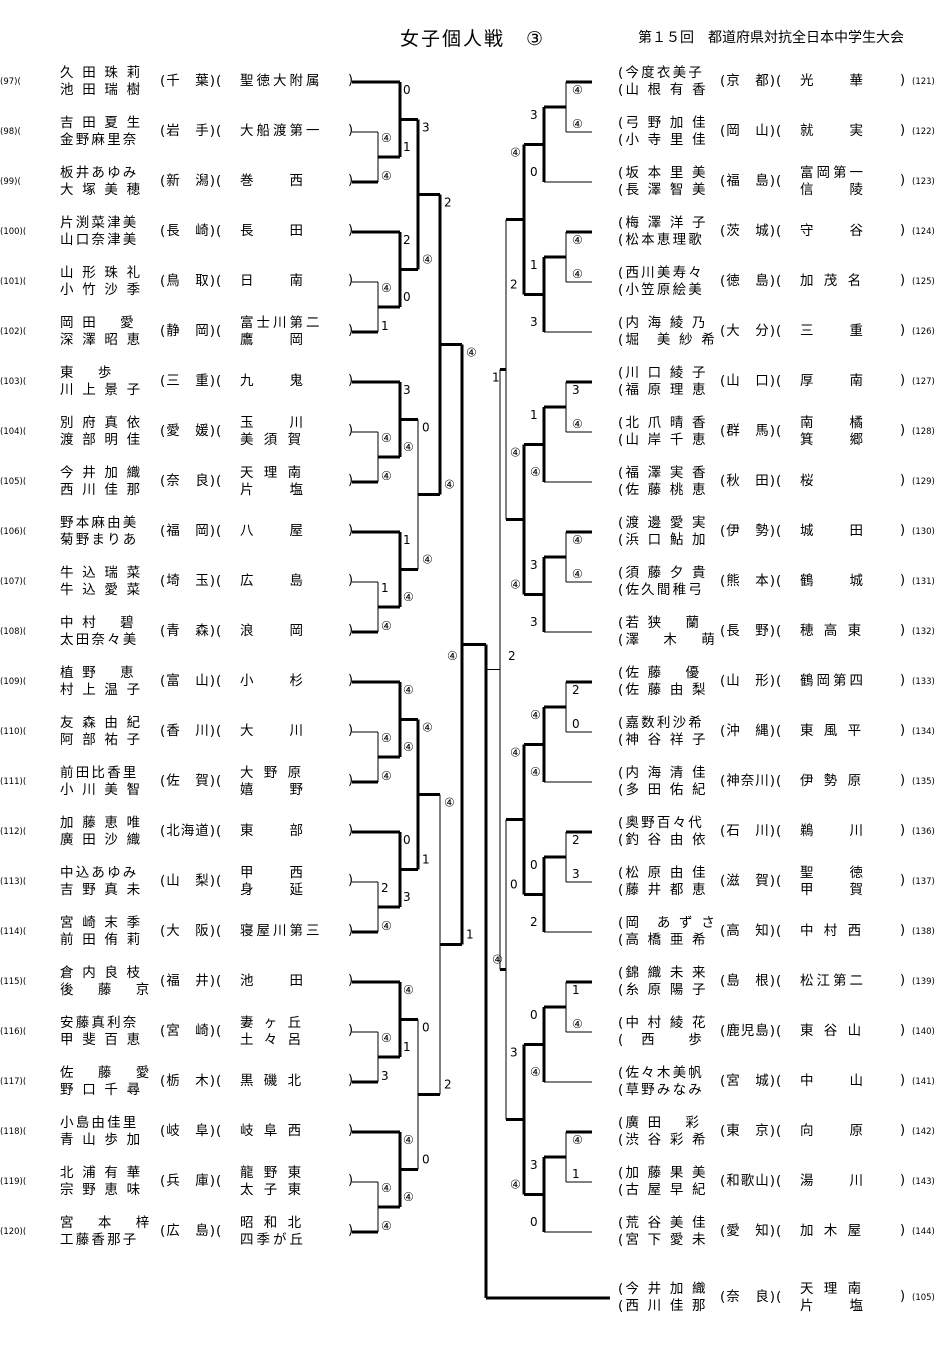 The width and height of the screenshot is (952, 1370). I want to click on player-name-2: (長 澤 智 美, so click(663, 190).